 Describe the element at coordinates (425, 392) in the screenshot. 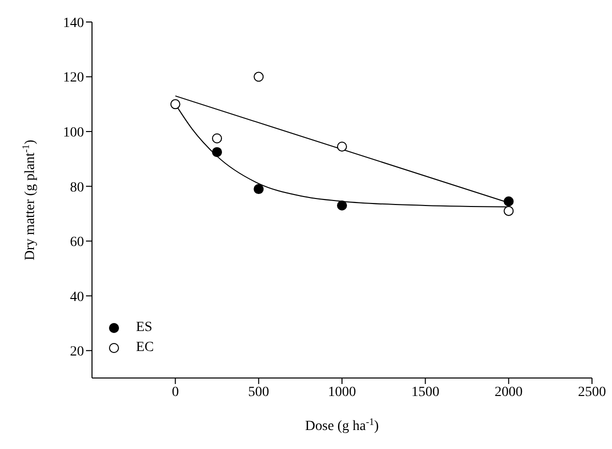

I see `x-tick-label: 1500` at that location.